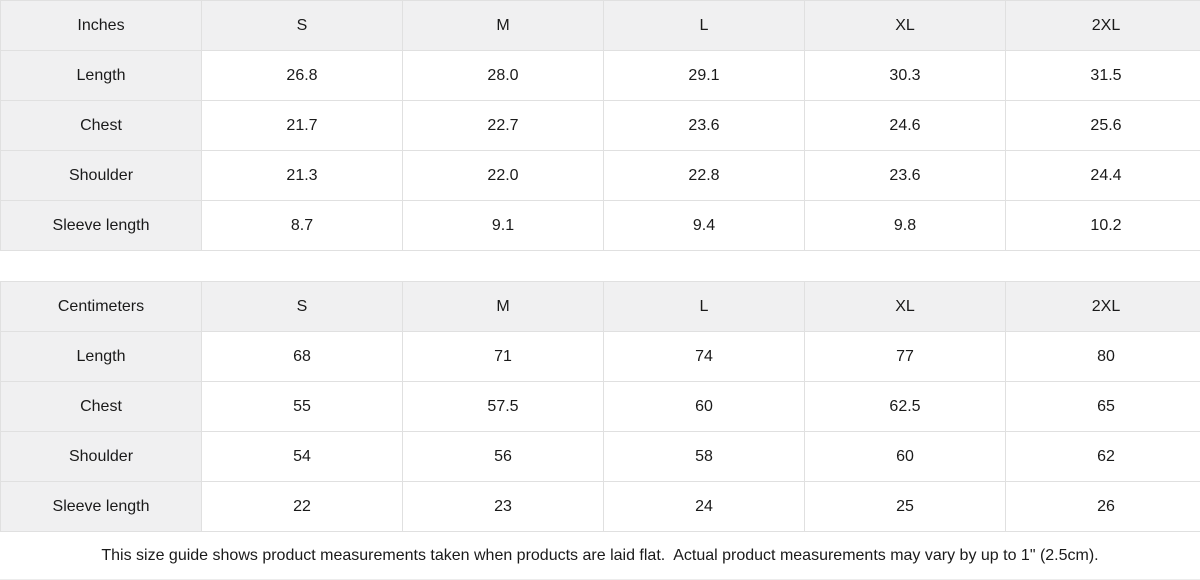  What do you see at coordinates (302, 506) in the screenshot?
I see `measurement-value-cell: 22` at bounding box center [302, 506].